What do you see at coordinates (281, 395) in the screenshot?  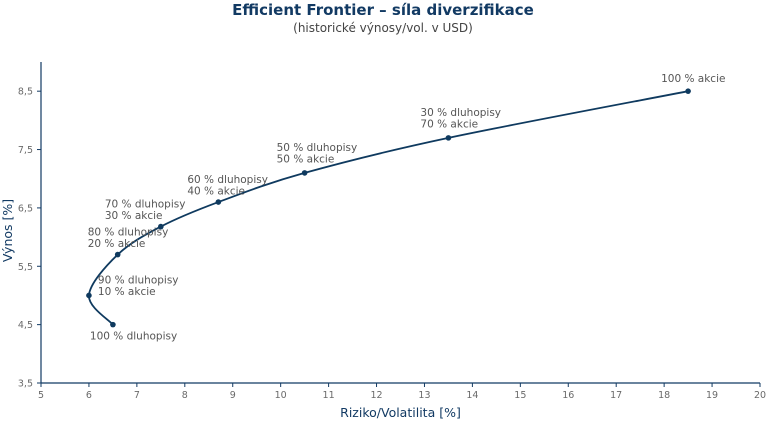 I see `x-tick-label: 10` at bounding box center [281, 395].